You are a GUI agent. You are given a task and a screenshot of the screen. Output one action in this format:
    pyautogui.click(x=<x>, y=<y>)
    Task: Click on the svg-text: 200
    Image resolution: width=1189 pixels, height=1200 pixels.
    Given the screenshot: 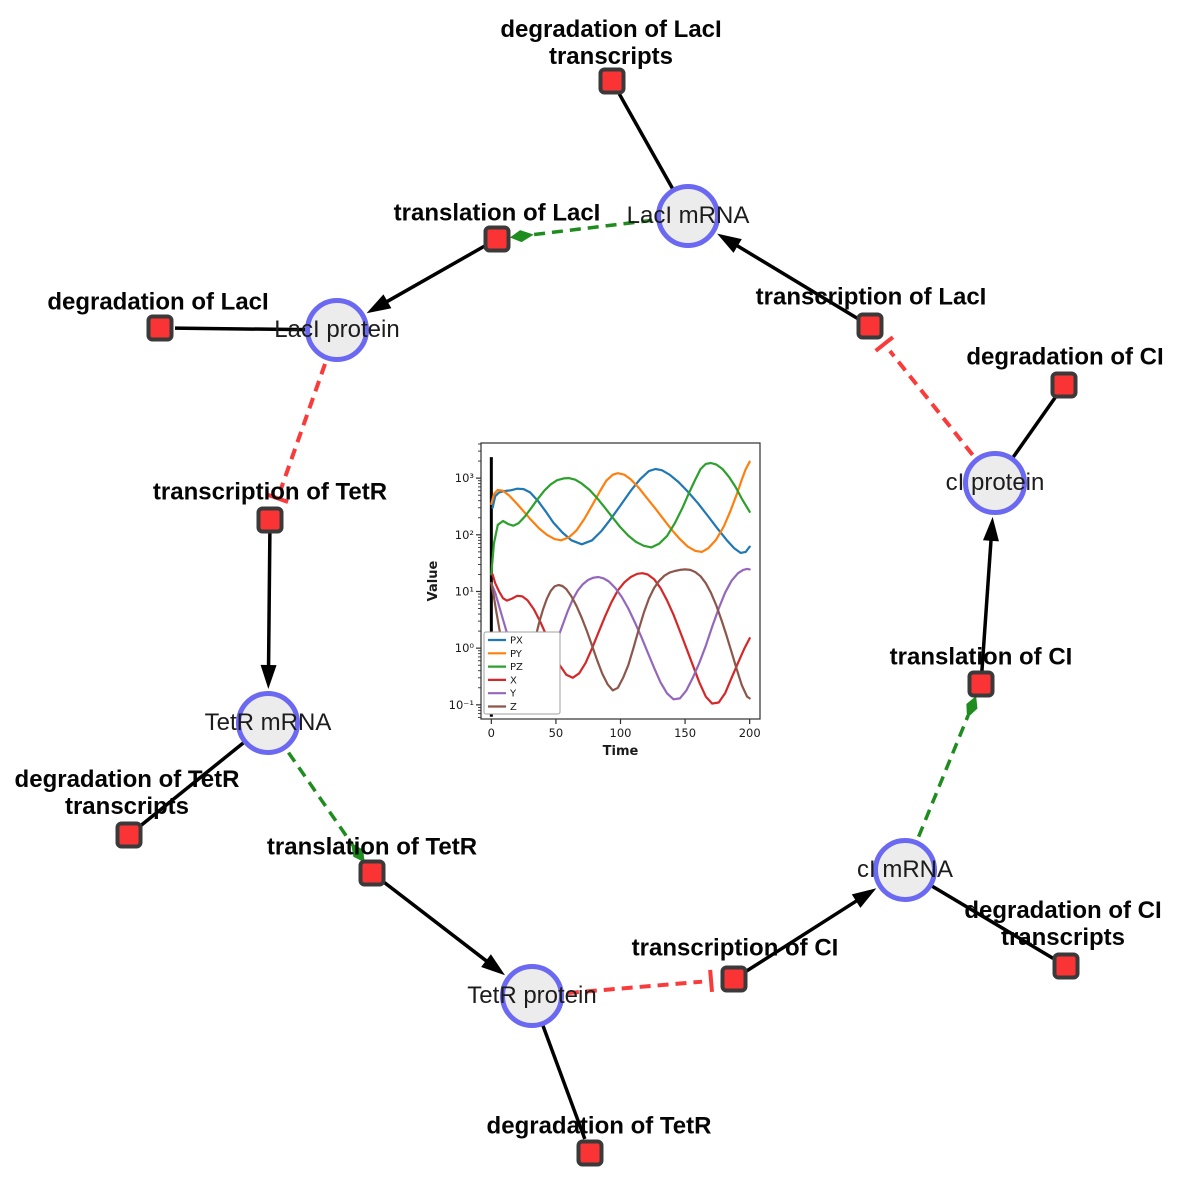 What is the action you would take?
    pyautogui.click(x=750, y=733)
    